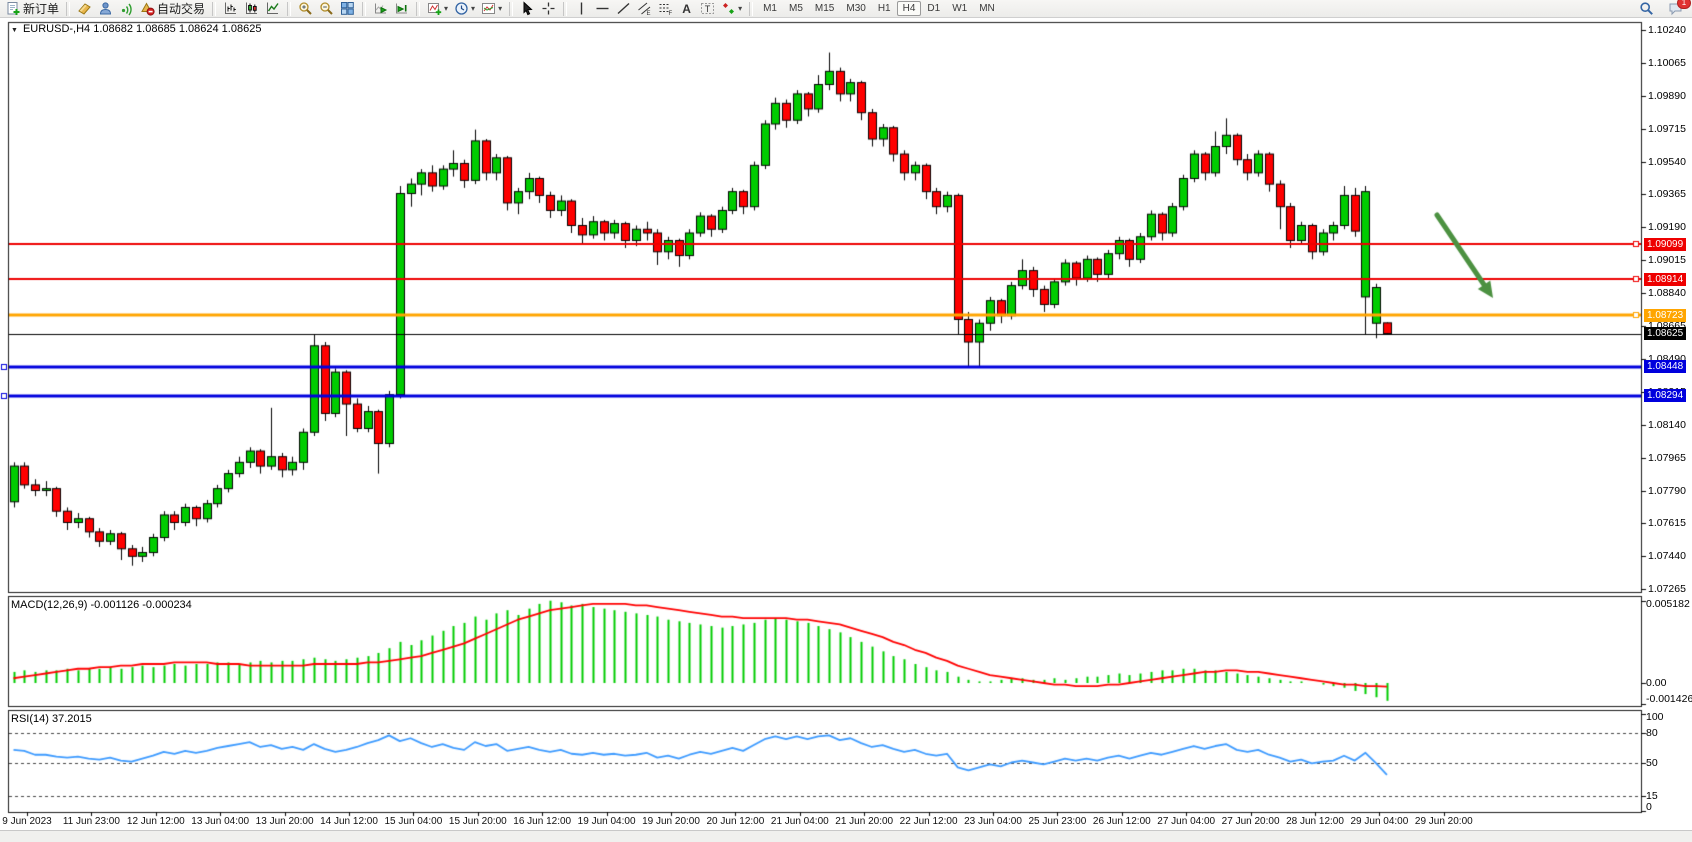  I want to click on tf-w1-button: W1, so click(959, 8).